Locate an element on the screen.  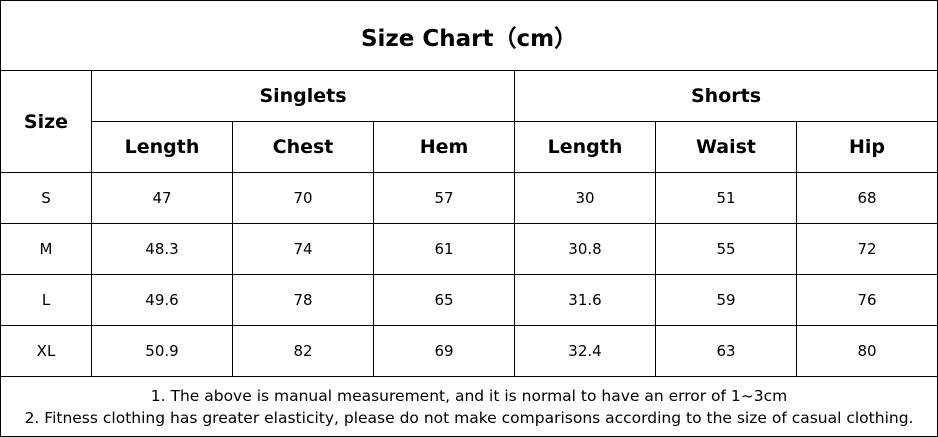
size-label: S is located at coordinates (46, 198).